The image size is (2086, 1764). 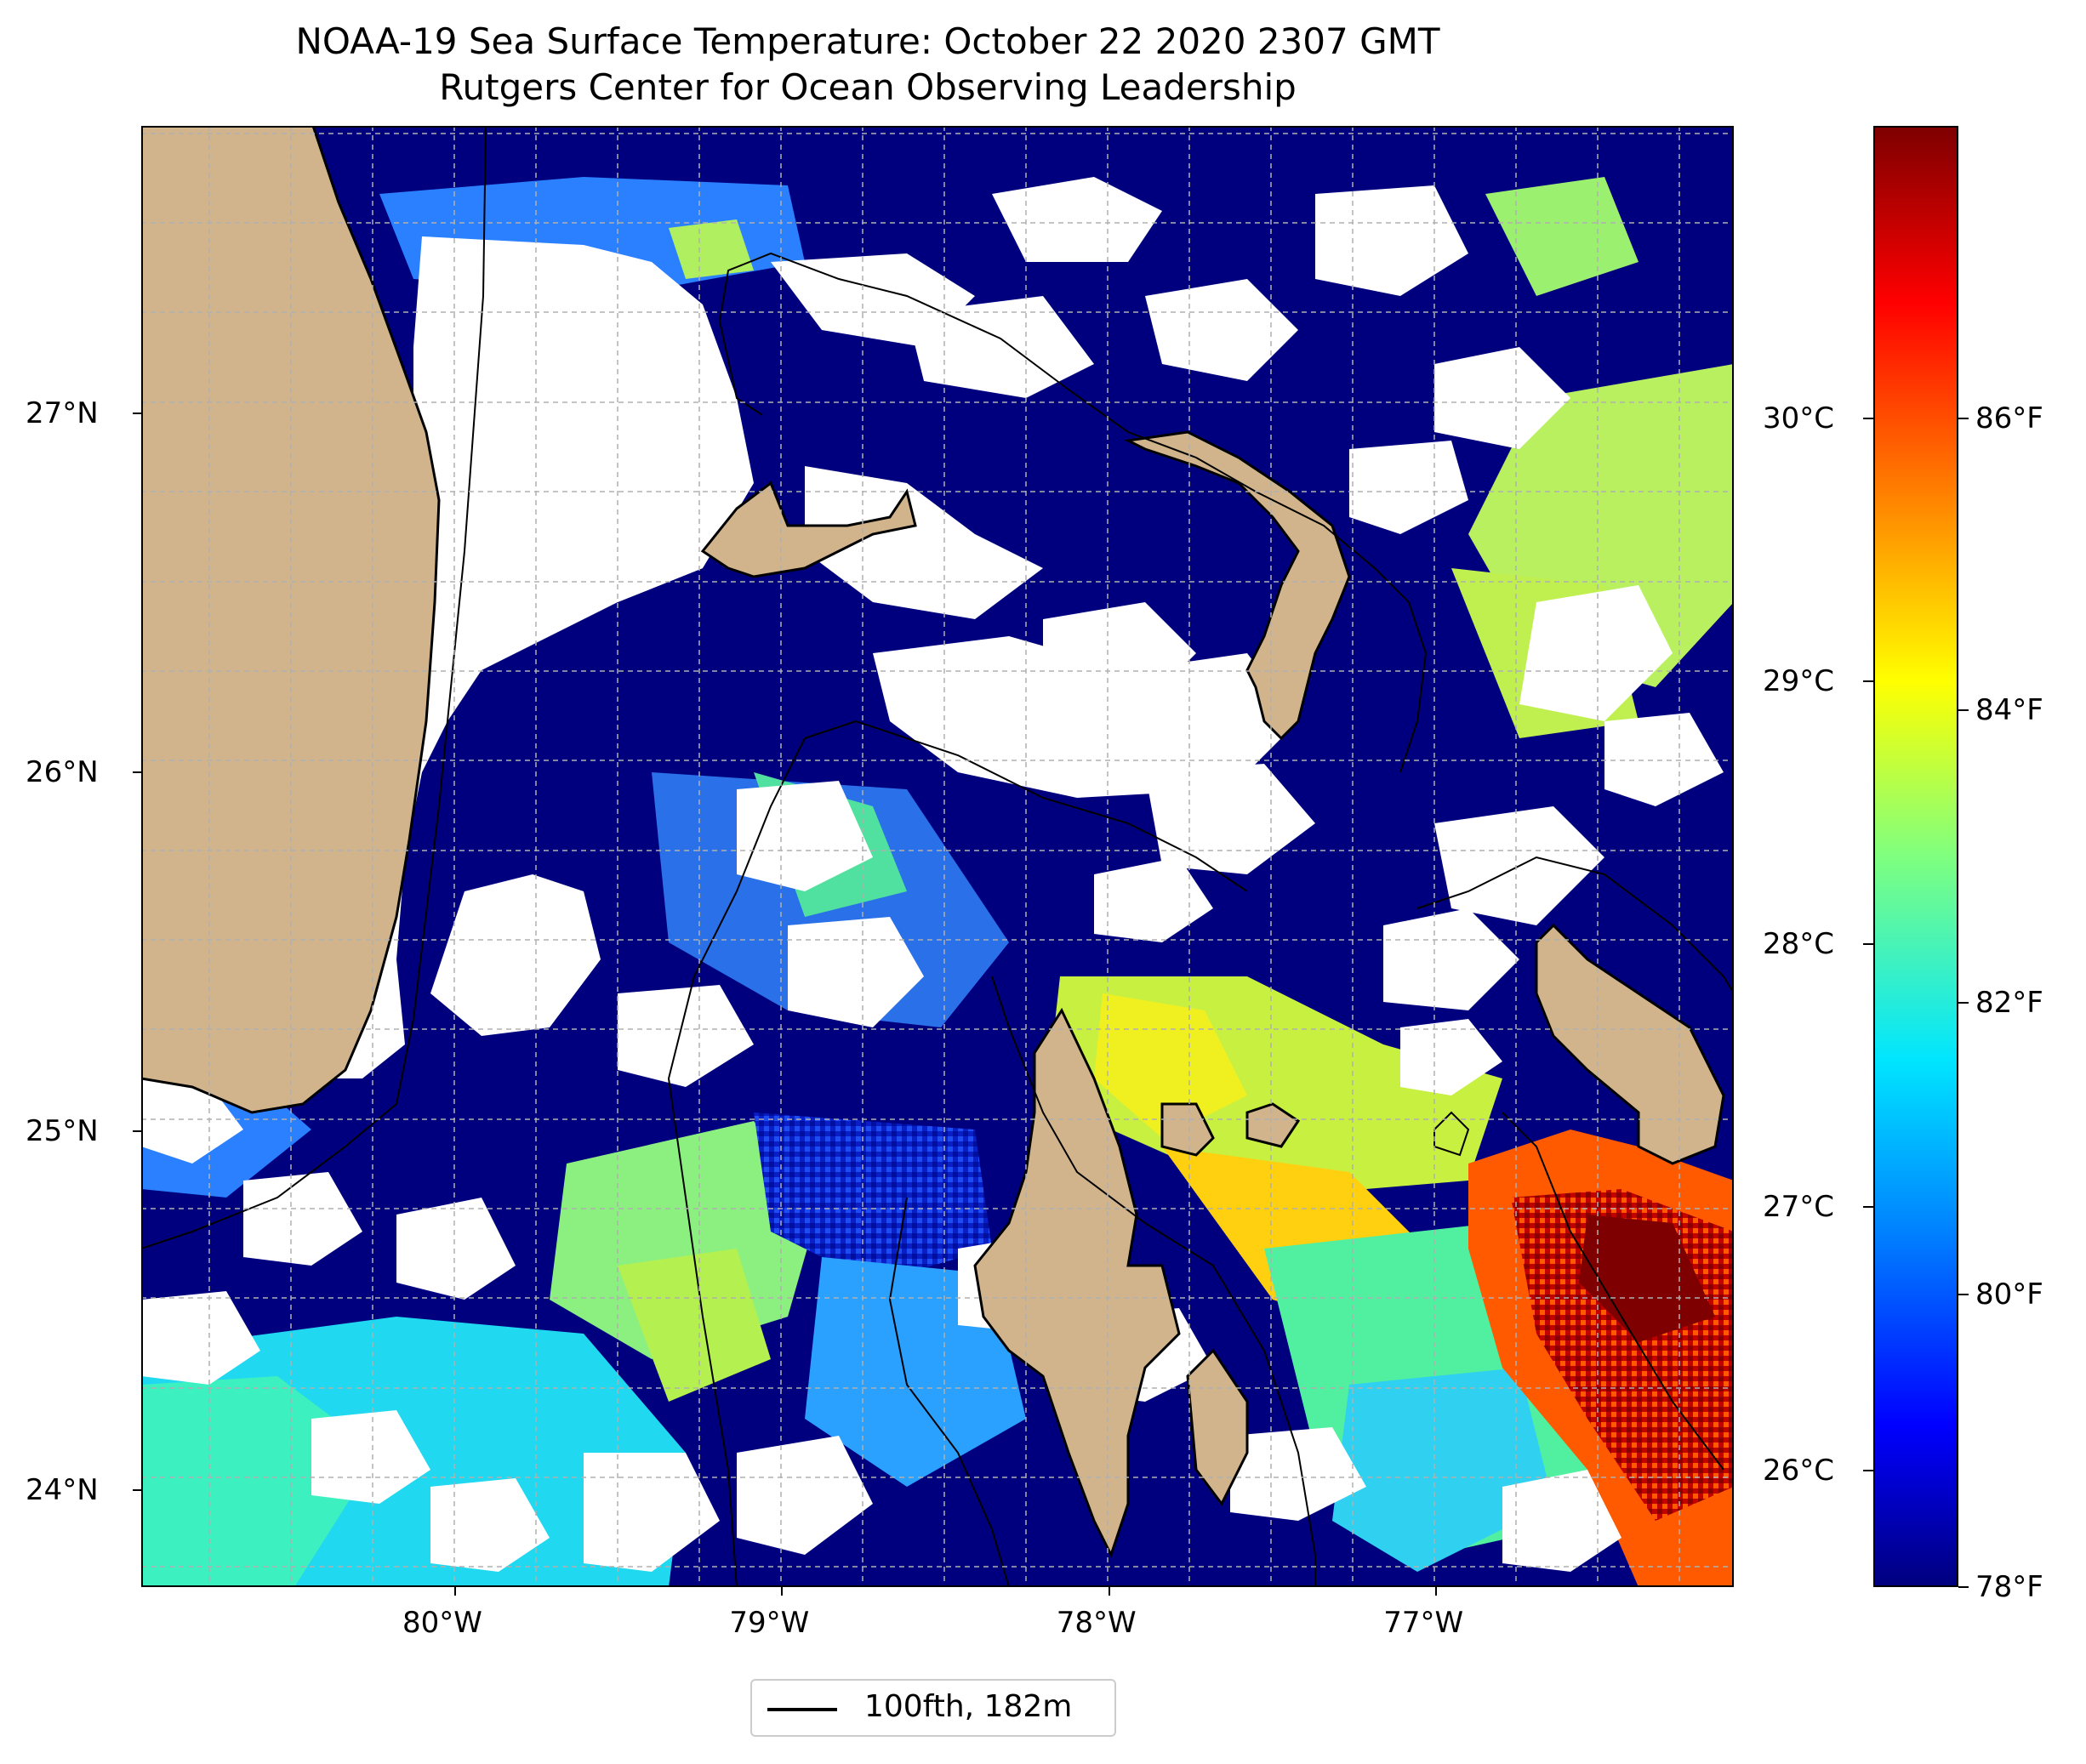 I want to click on colorbar-c-tick-label: 27°C, so click(x=1799, y=1207).